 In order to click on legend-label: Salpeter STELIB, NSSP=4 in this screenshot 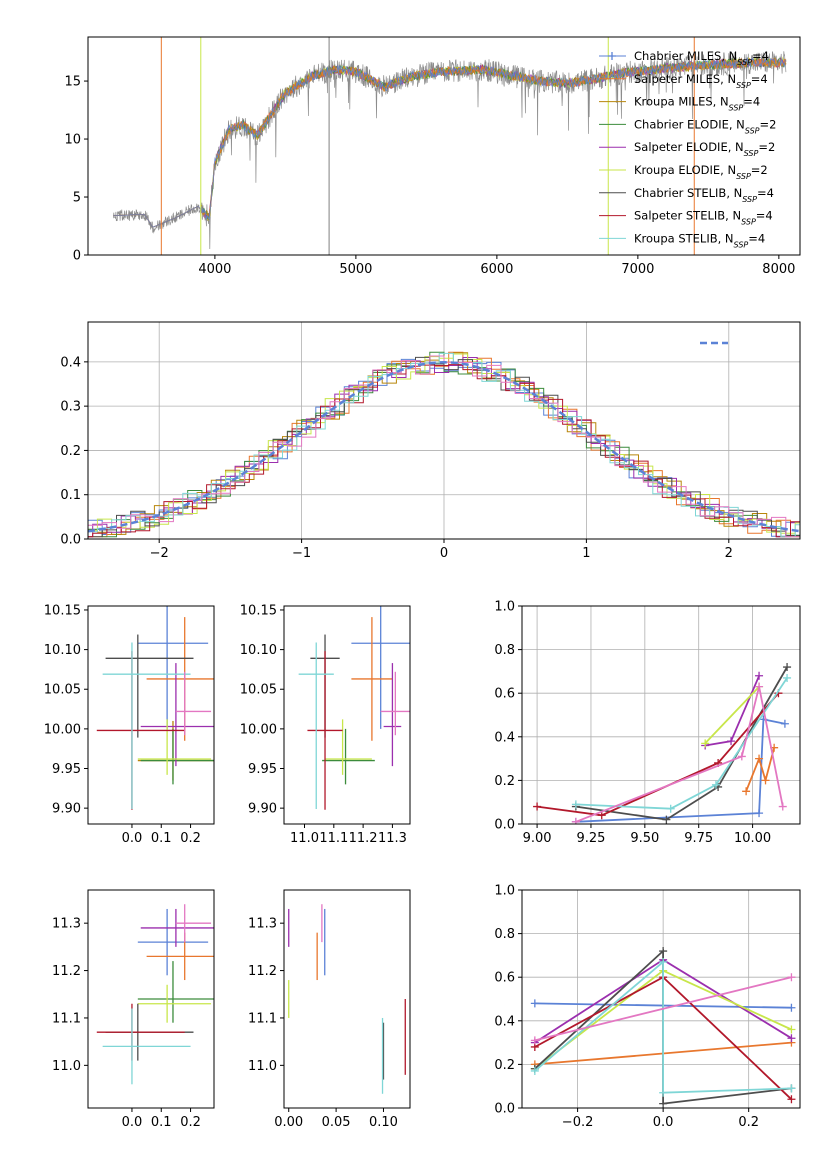, I will do `click(703, 218)`.